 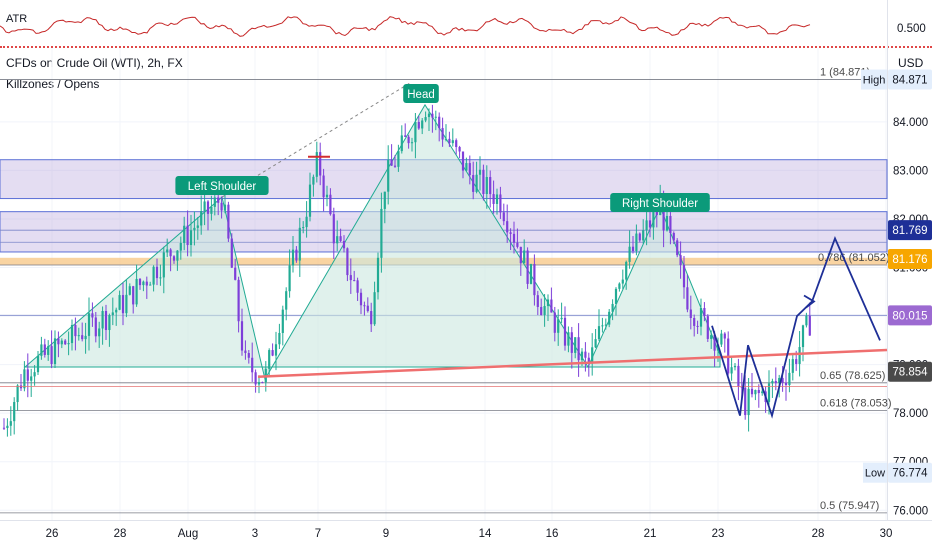 I want to click on high-price-tag-bg, so click(x=910, y=79).